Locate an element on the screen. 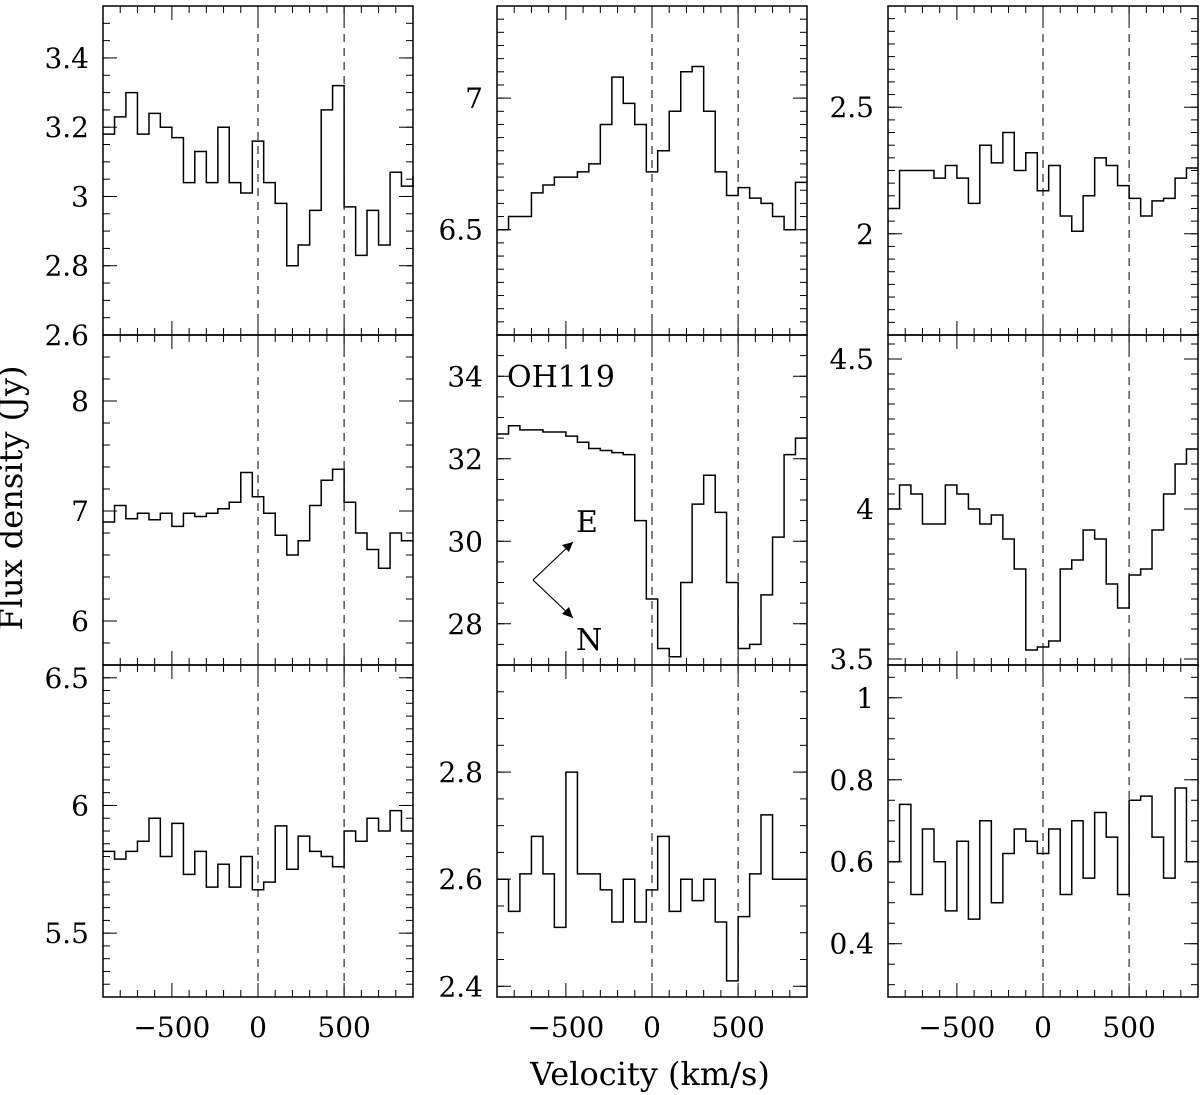  y-tick-label: 0.8 is located at coordinates (851, 780).